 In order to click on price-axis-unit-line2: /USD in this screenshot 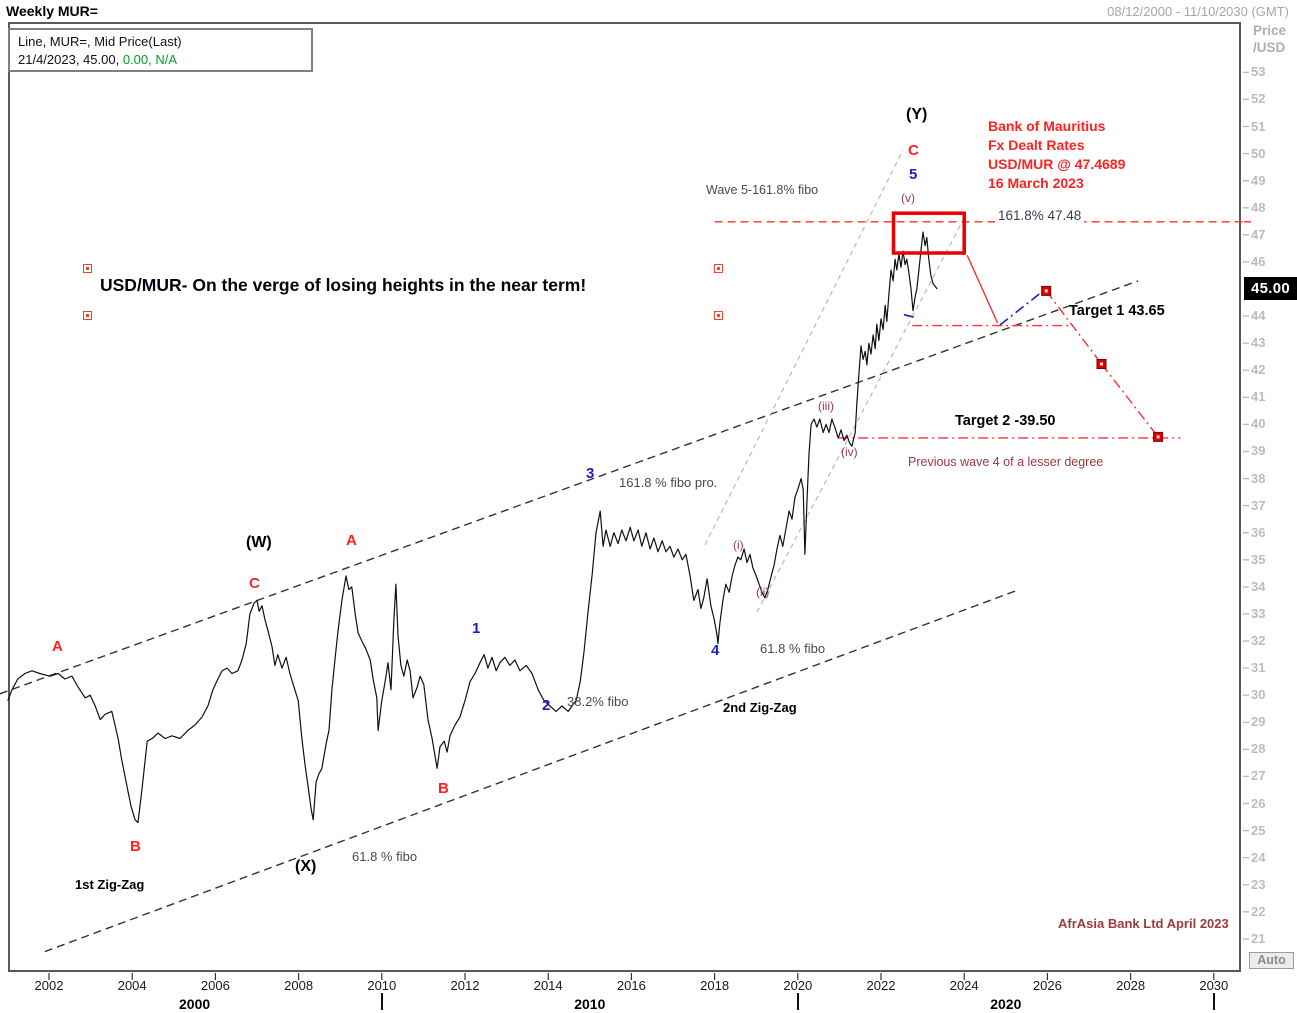, I will do `click(1269, 47)`.